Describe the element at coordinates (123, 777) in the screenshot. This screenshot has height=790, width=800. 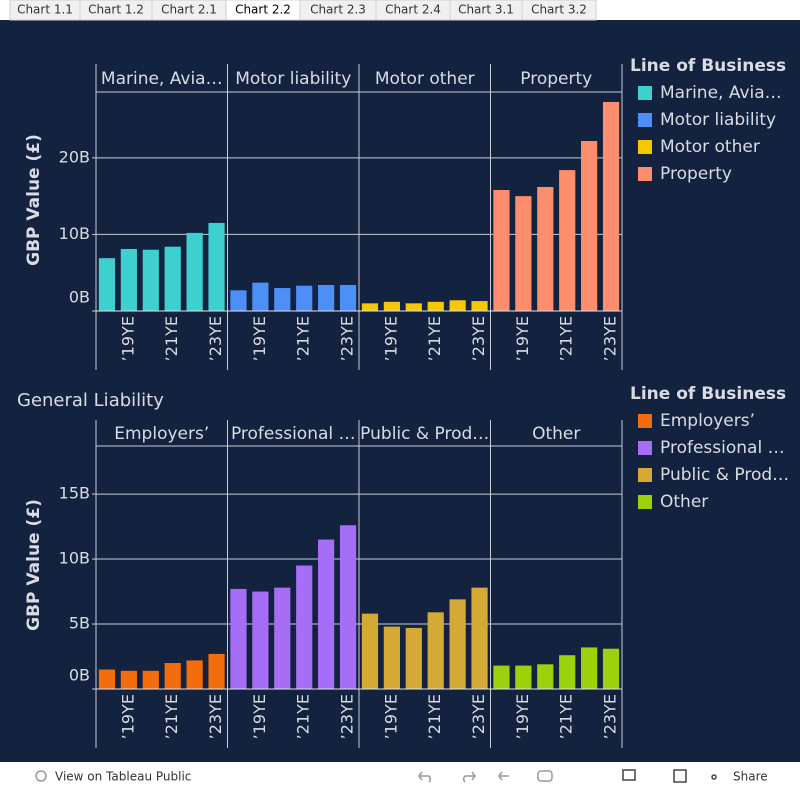
I see `view-link: View on Tableau Public` at that location.